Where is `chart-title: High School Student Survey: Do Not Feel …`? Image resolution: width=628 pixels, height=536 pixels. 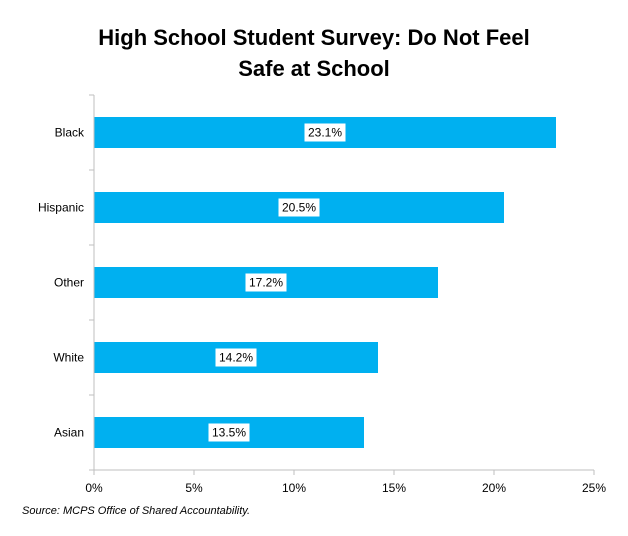
chart-title: High School Student Survey: Do Not Feel … is located at coordinates (314, 53).